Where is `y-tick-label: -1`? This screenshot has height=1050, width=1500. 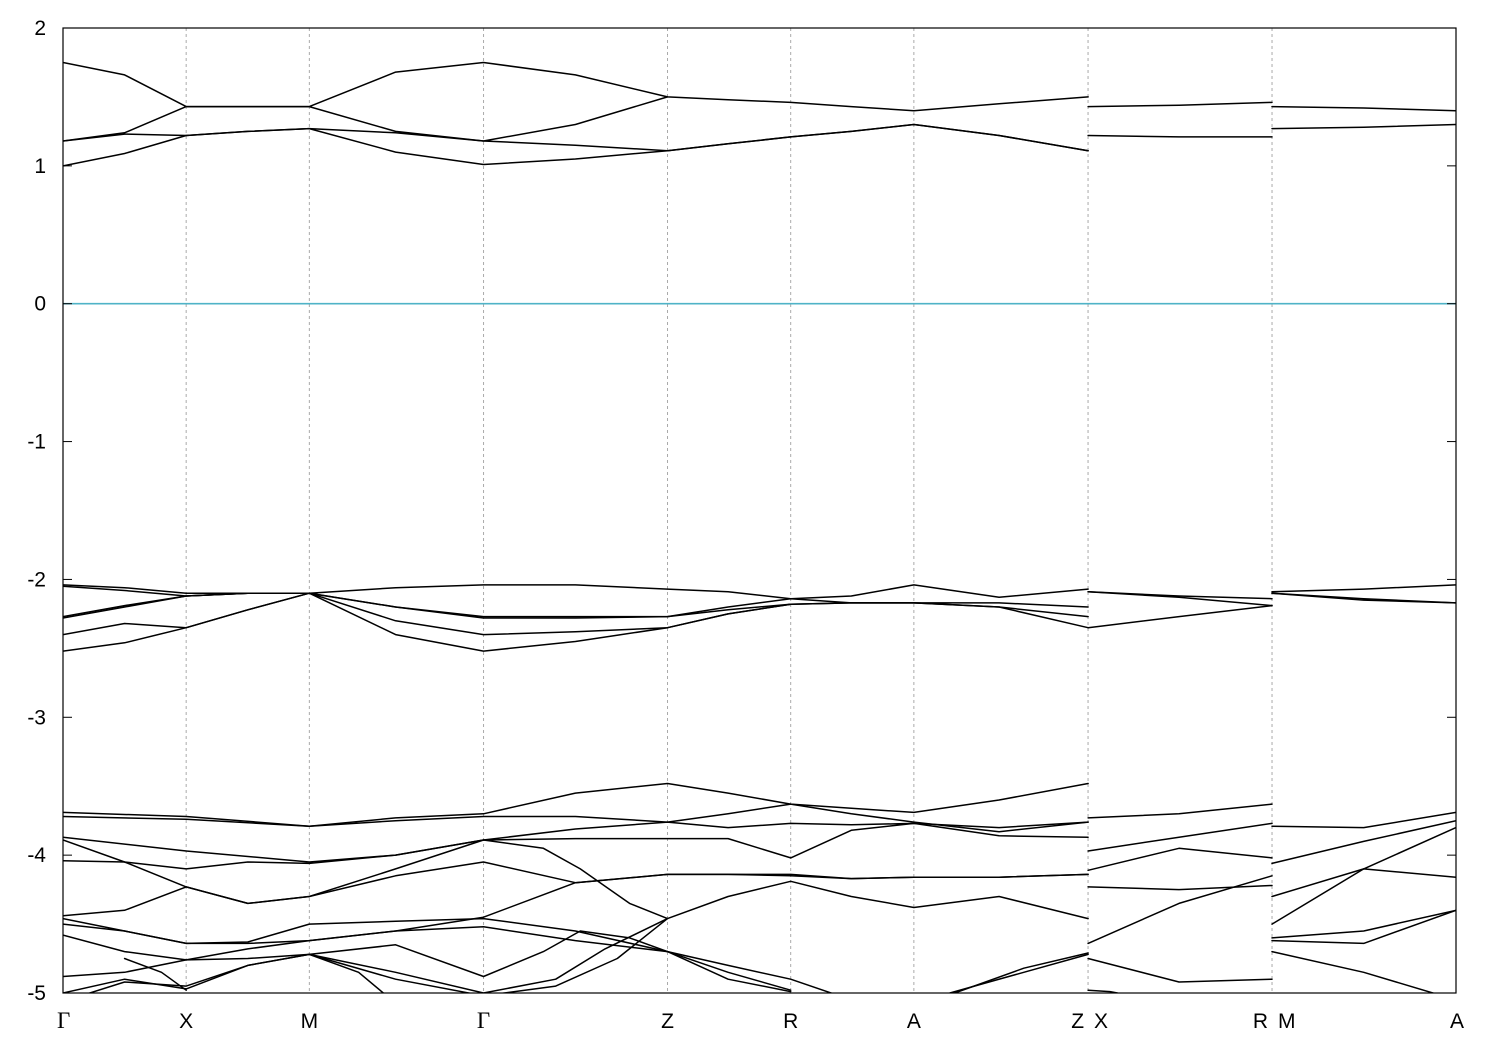
y-tick-label: -1 is located at coordinates (36, 442).